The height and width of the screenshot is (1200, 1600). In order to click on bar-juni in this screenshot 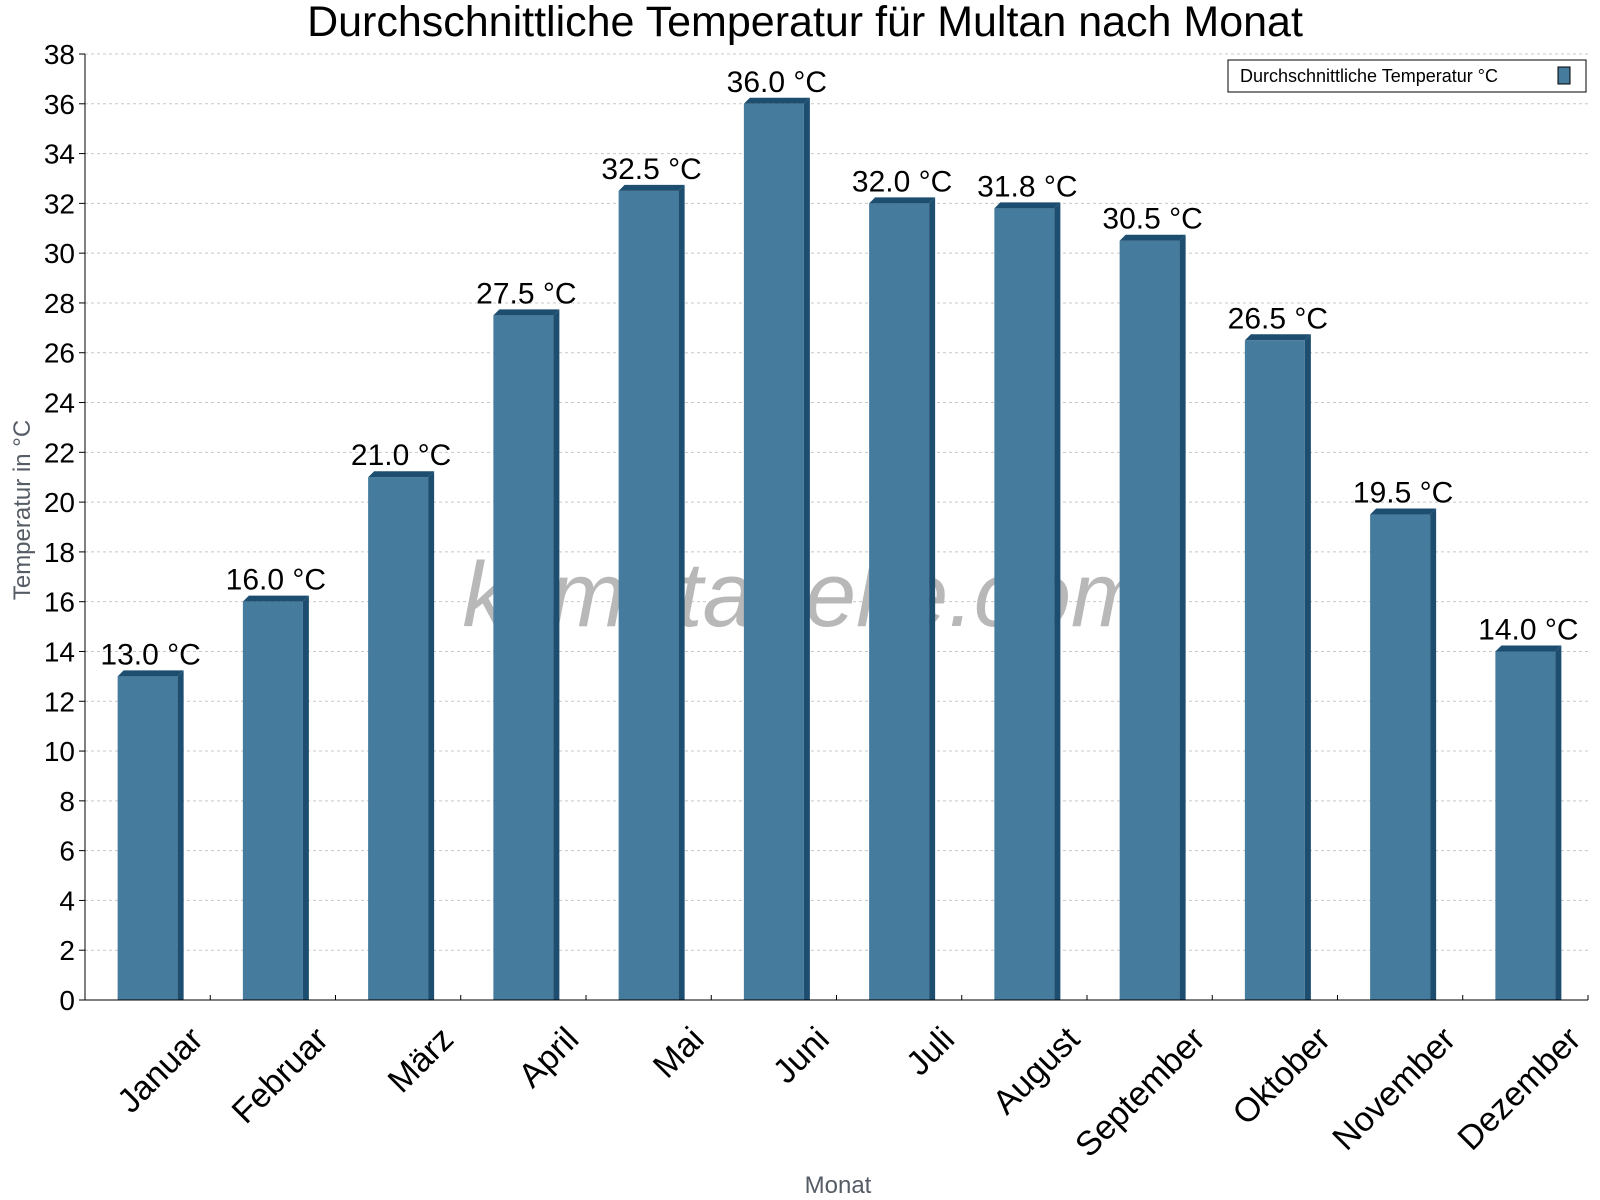, I will do `click(776, 548)`.